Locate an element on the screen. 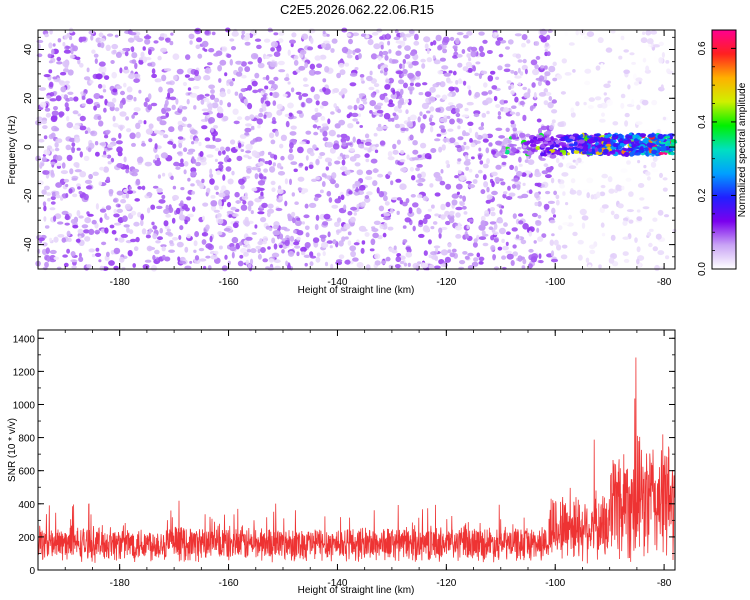 Image resolution: width=750 pixels, height=600 pixels. colorbar-axis: 0.00.20.40.6 is located at coordinates (716, 158).